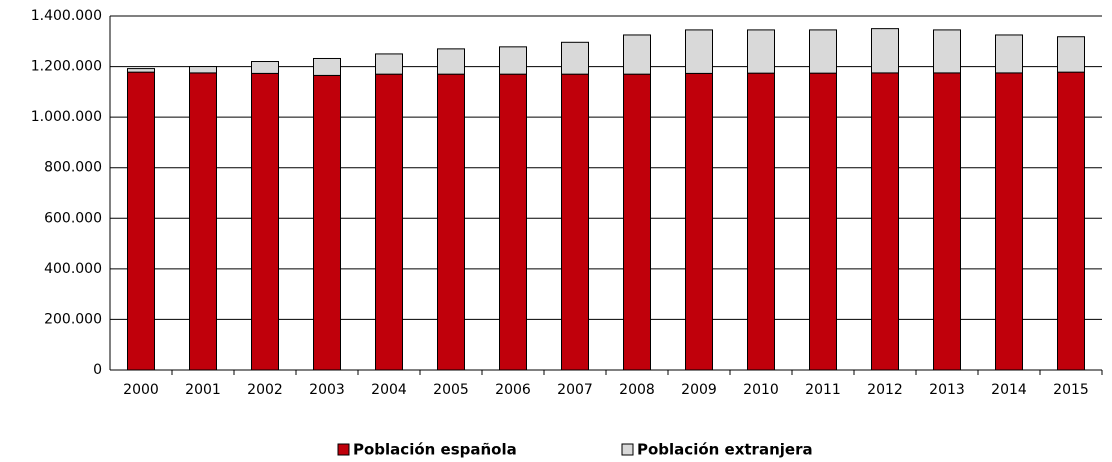  I want to click on legend: Población española Población extranjera, so click(575, 450).